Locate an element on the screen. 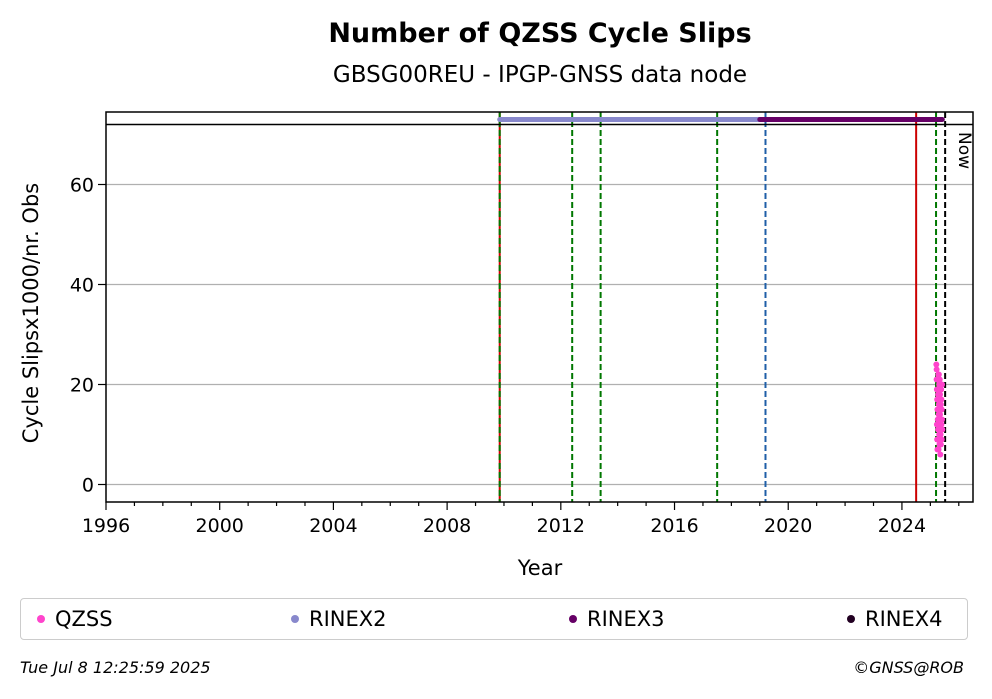  x-tick-label: 2012 is located at coordinates (561, 526).